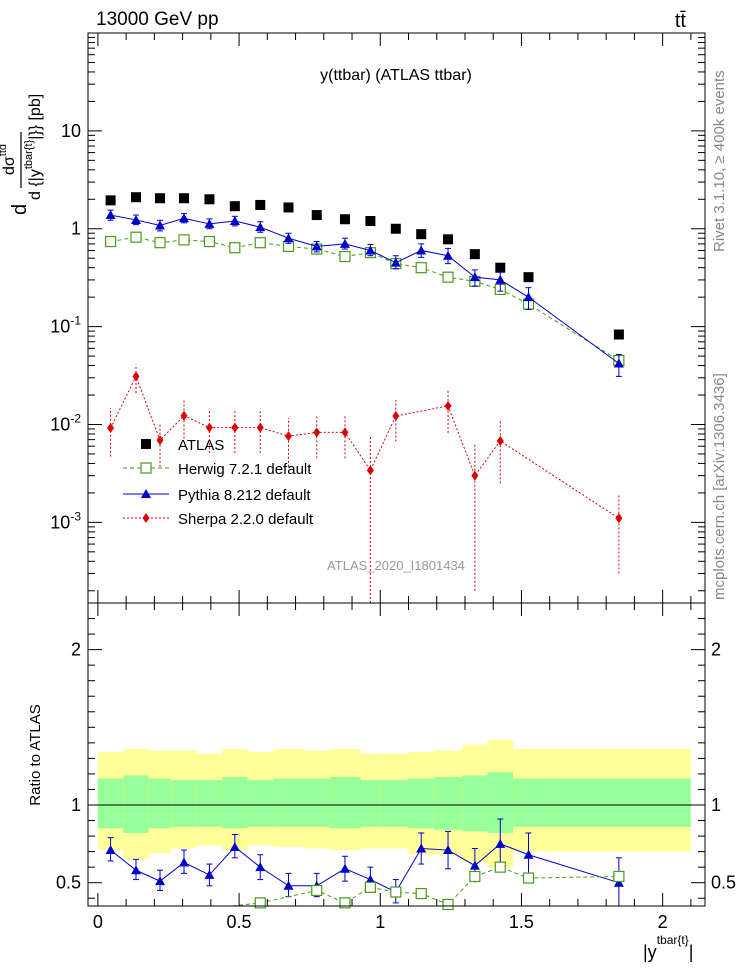 This screenshot has width=746, height=977. Describe the element at coordinates (365, 447) in the screenshot. I see `sherpa-line` at that location.